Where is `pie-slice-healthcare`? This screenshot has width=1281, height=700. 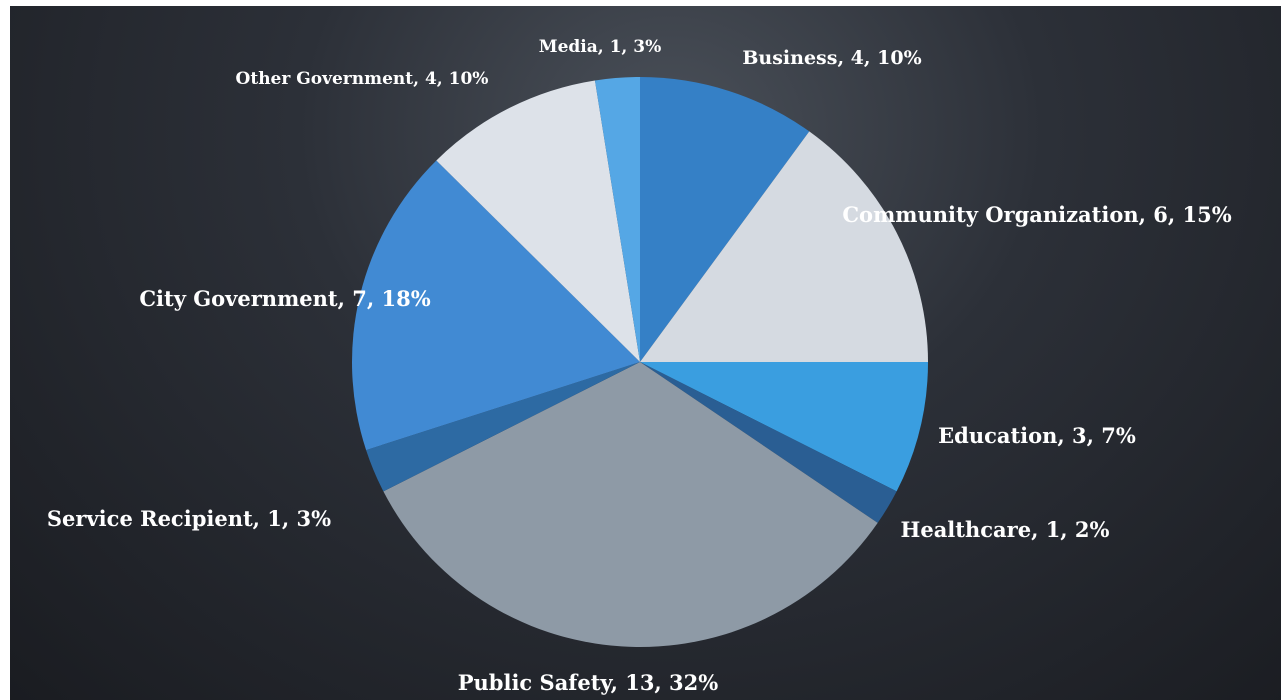 pie-slice-healthcare is located at coordinates (768, 442).